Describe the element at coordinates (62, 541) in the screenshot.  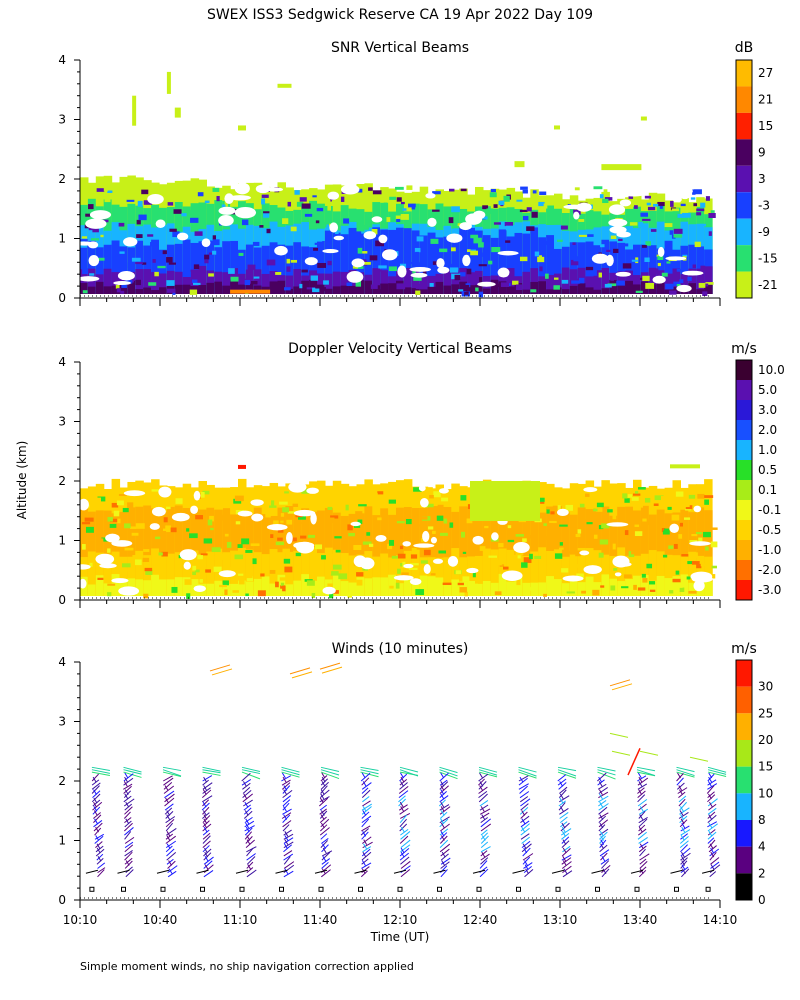
I see `y-tick-label: 1` at that location.